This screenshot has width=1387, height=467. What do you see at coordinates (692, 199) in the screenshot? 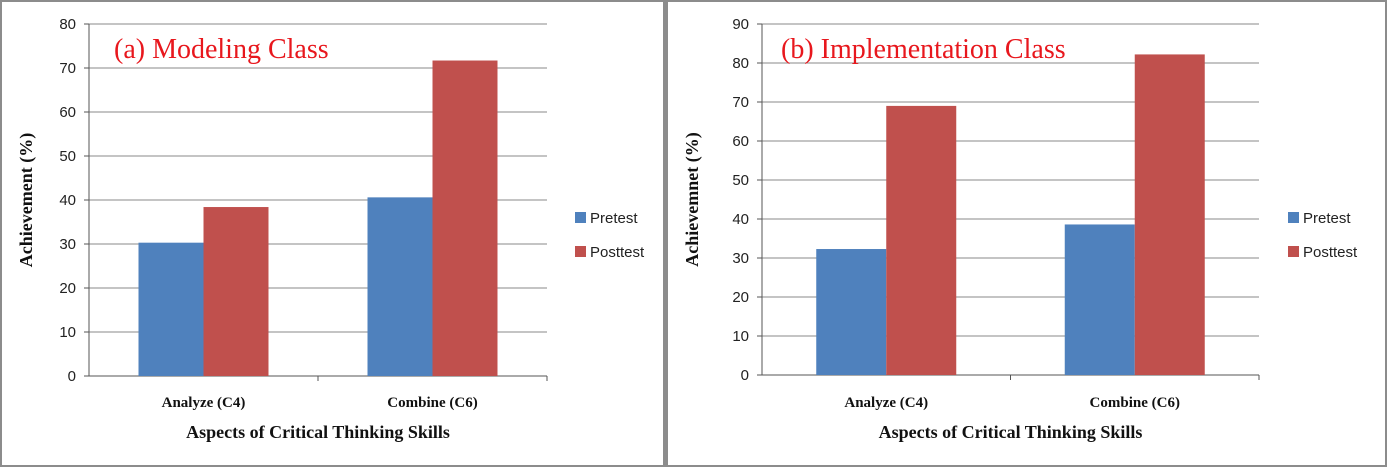
I see `y-axis-title: Achievemnet (%)` at bounding box center [692, 199].